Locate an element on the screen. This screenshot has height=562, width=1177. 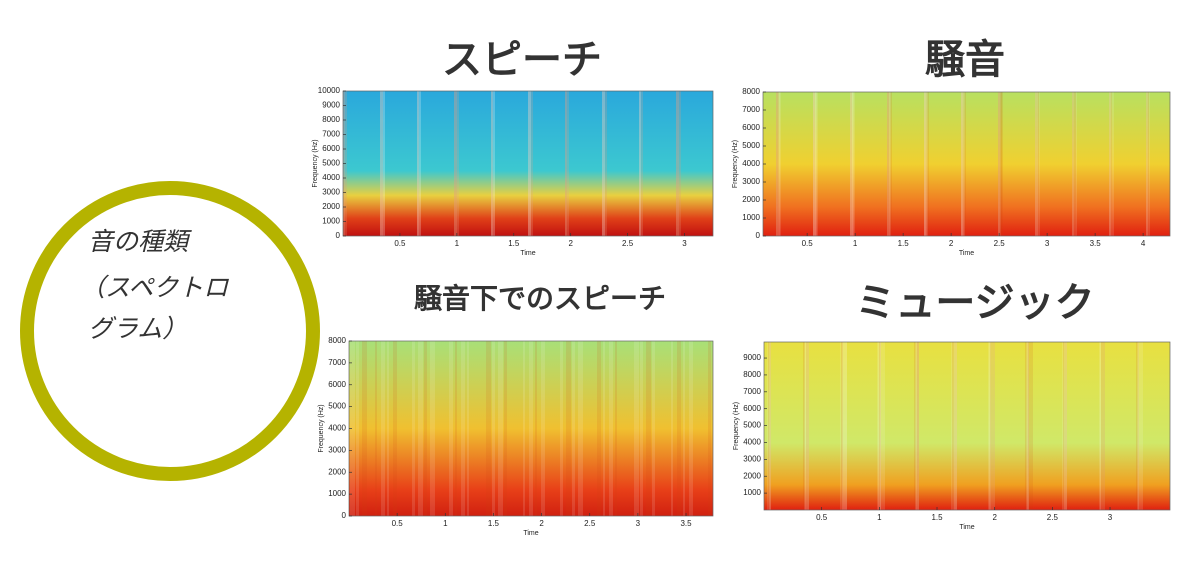
chart-title: ミュージック is located at coordinates (974, 303).